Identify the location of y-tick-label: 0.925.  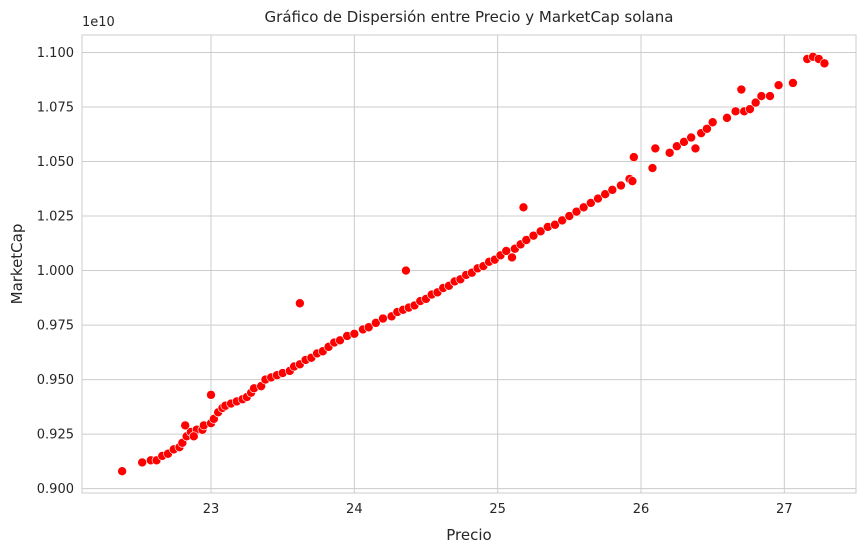
(55, 435).